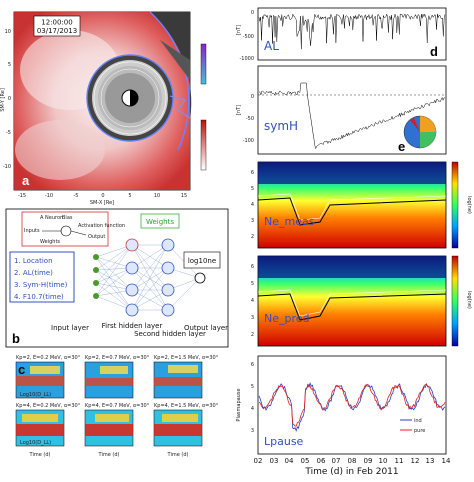 The height and width of the screenshot is (482, 474). I want to click on panel-f-colorbar-label: log(ne), so click(469, 205).